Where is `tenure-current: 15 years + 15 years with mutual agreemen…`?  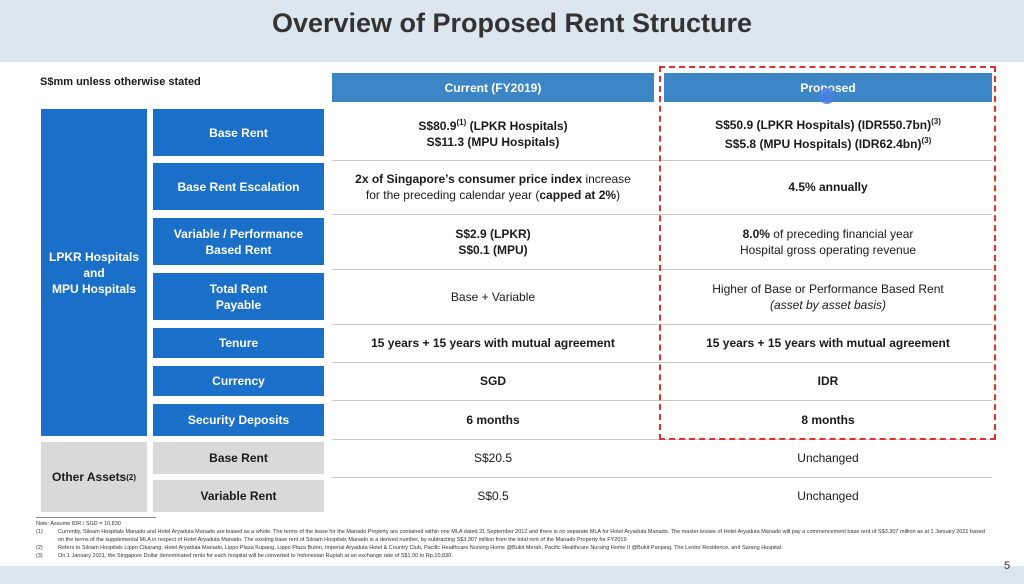
tenure-current: 15 years + 15 years with mutual agreemen… is located at coordinates (493, 343).